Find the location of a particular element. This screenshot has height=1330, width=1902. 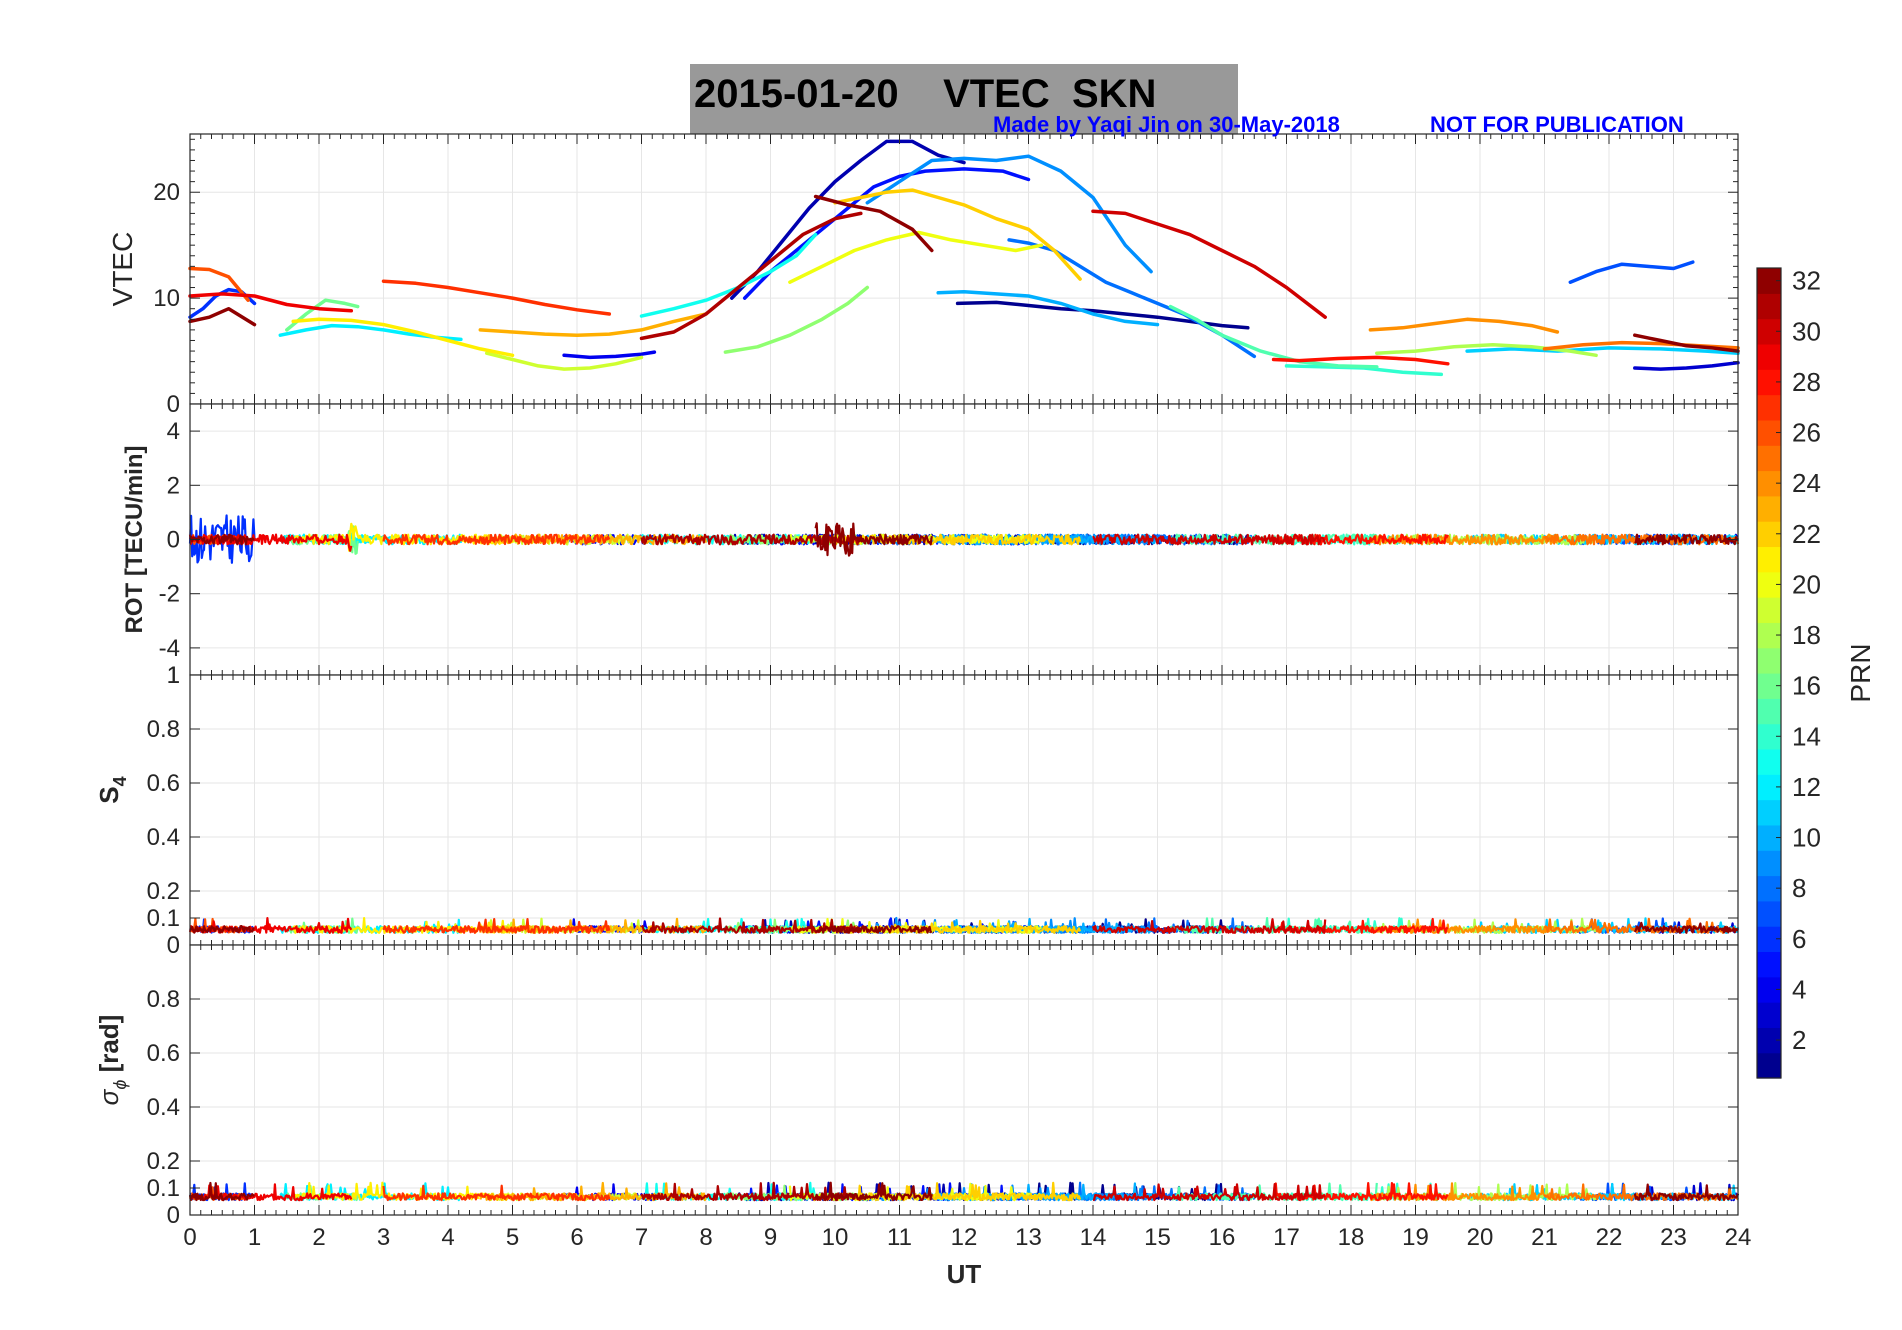

y-tick-label: 1 is located at coordinates (173, 675).